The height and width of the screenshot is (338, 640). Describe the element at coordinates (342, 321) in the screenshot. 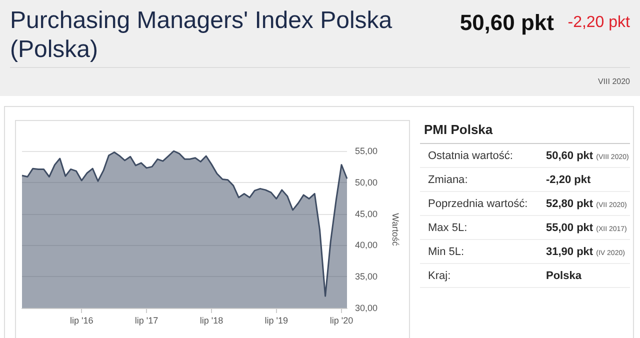

I see `x-tick-label: lip '20` at that location.